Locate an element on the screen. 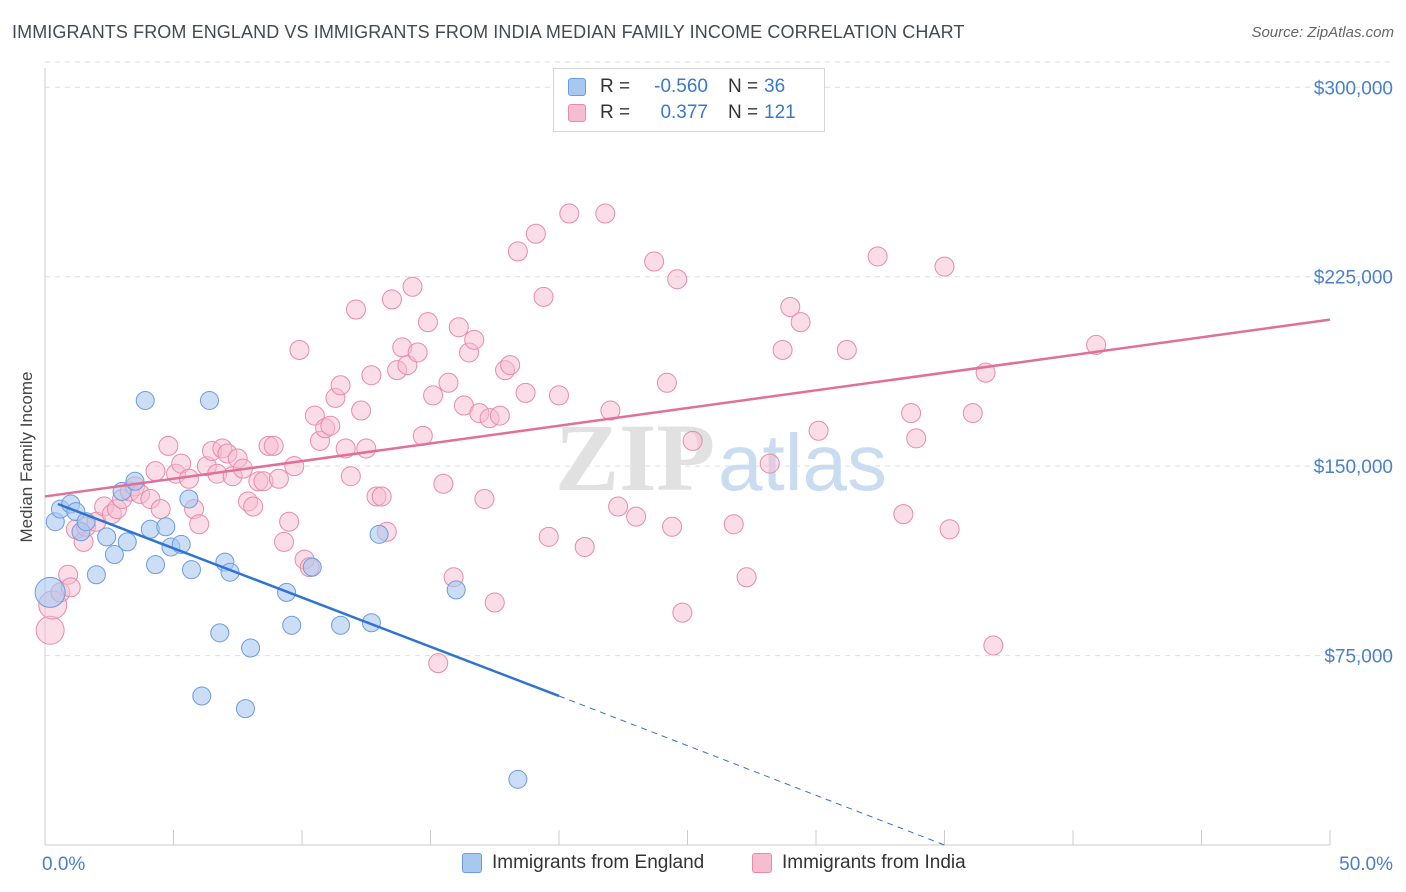 The image size is (1406, 892). y-tick-label-1: $150,000 is located at coordinates (1353, 467).